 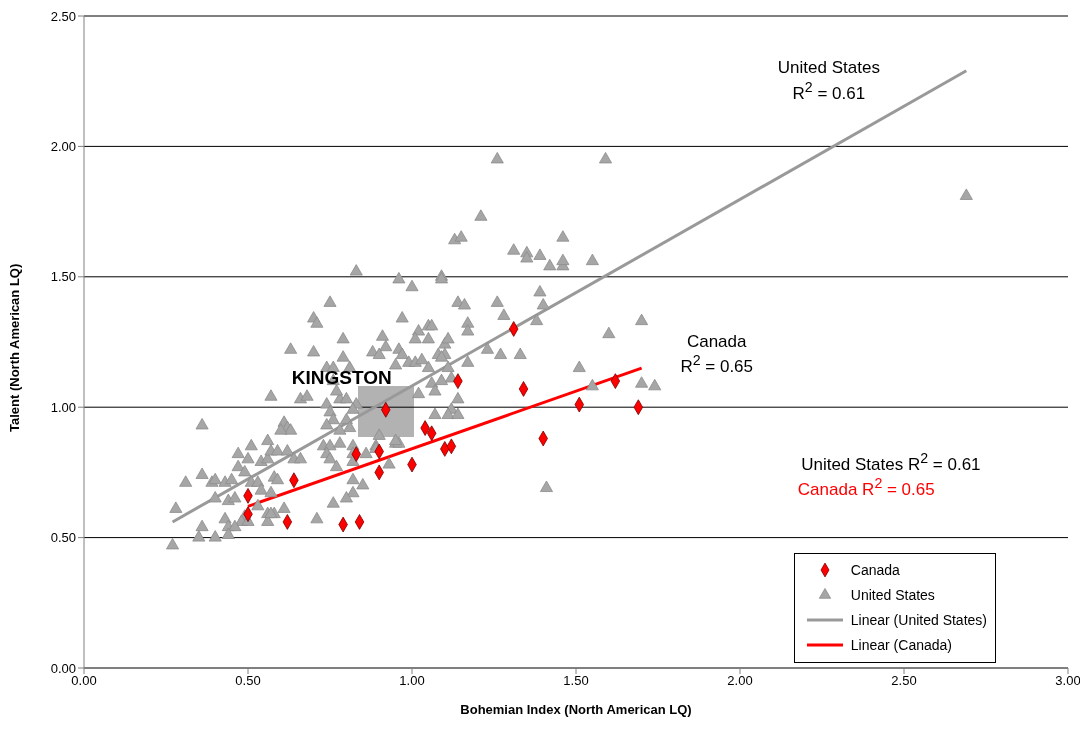 I want to click on x-tick-label: 0.50, so click(x=248, y=681).